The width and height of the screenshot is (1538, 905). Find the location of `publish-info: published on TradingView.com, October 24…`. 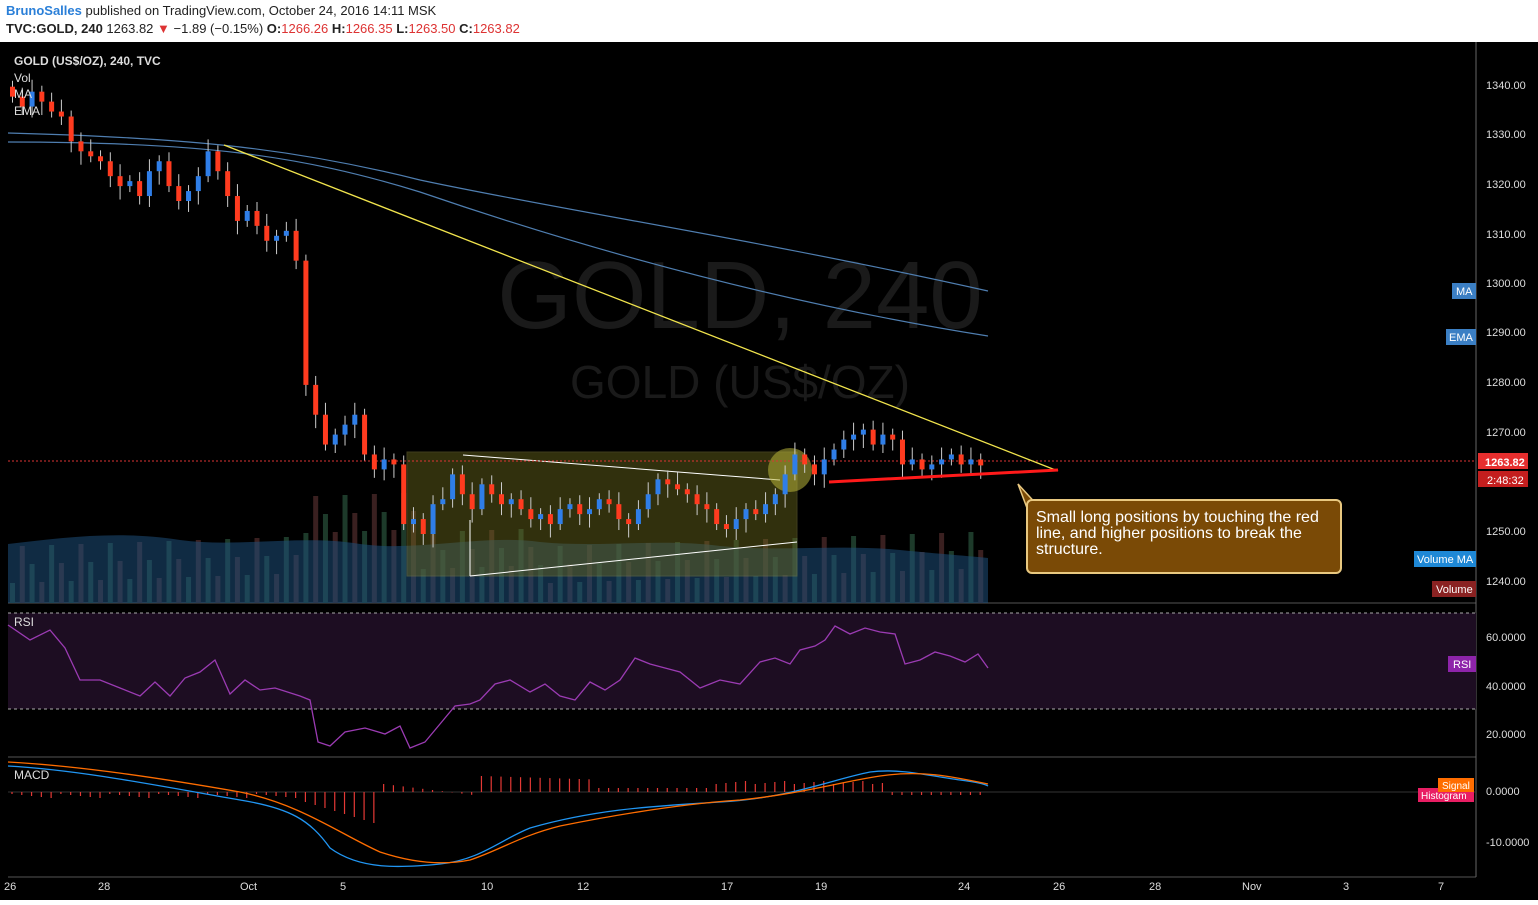

publish-info: published on TradingView.com, October 24… is located at coordinates (261, 10).